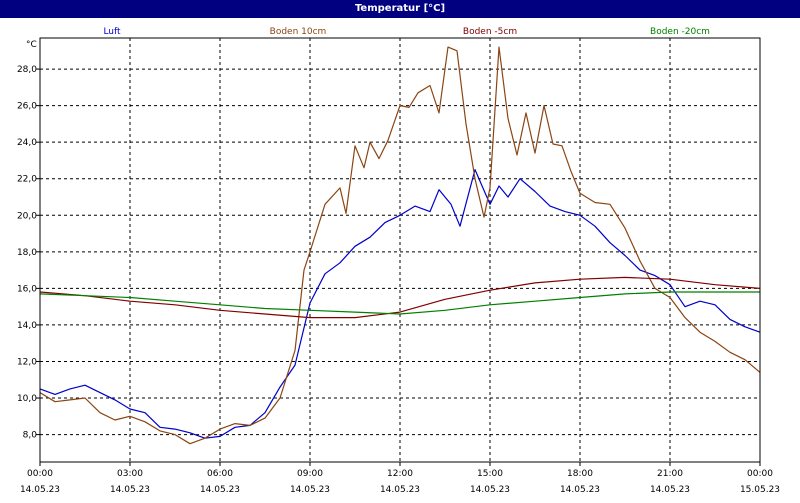 The width and height of the screenshot is (800, 503). I want to click on y-tick-label: 8,0, so click(30, 436).